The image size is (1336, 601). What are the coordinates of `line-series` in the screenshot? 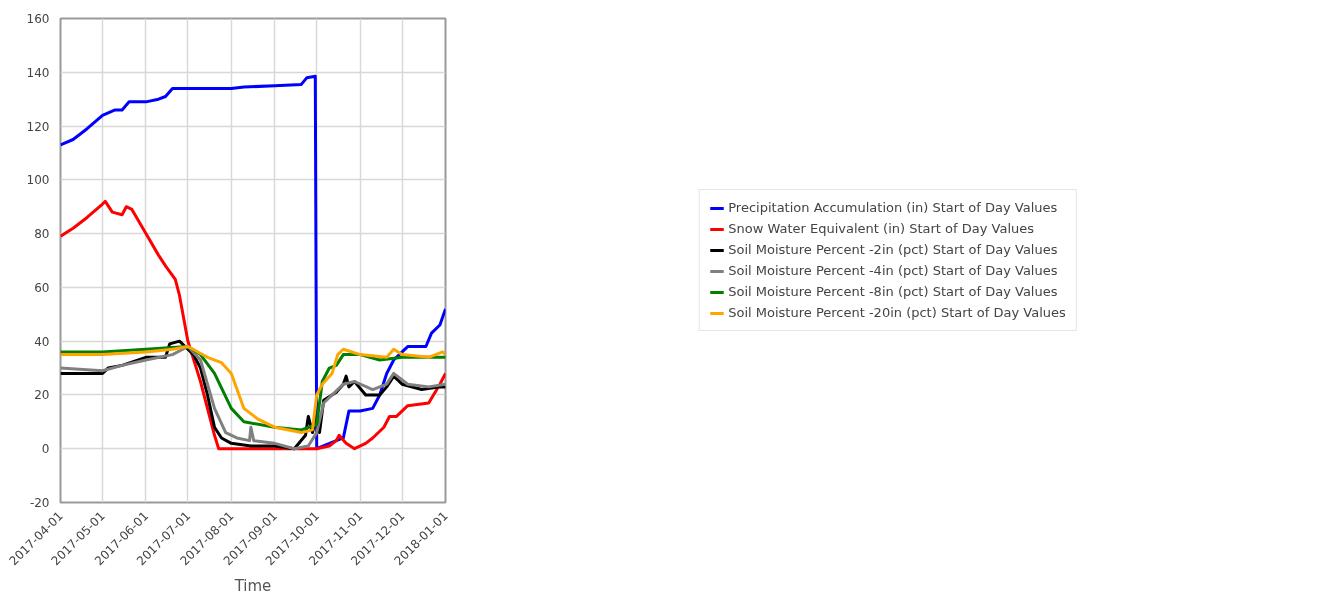 It's located at (253, 325).